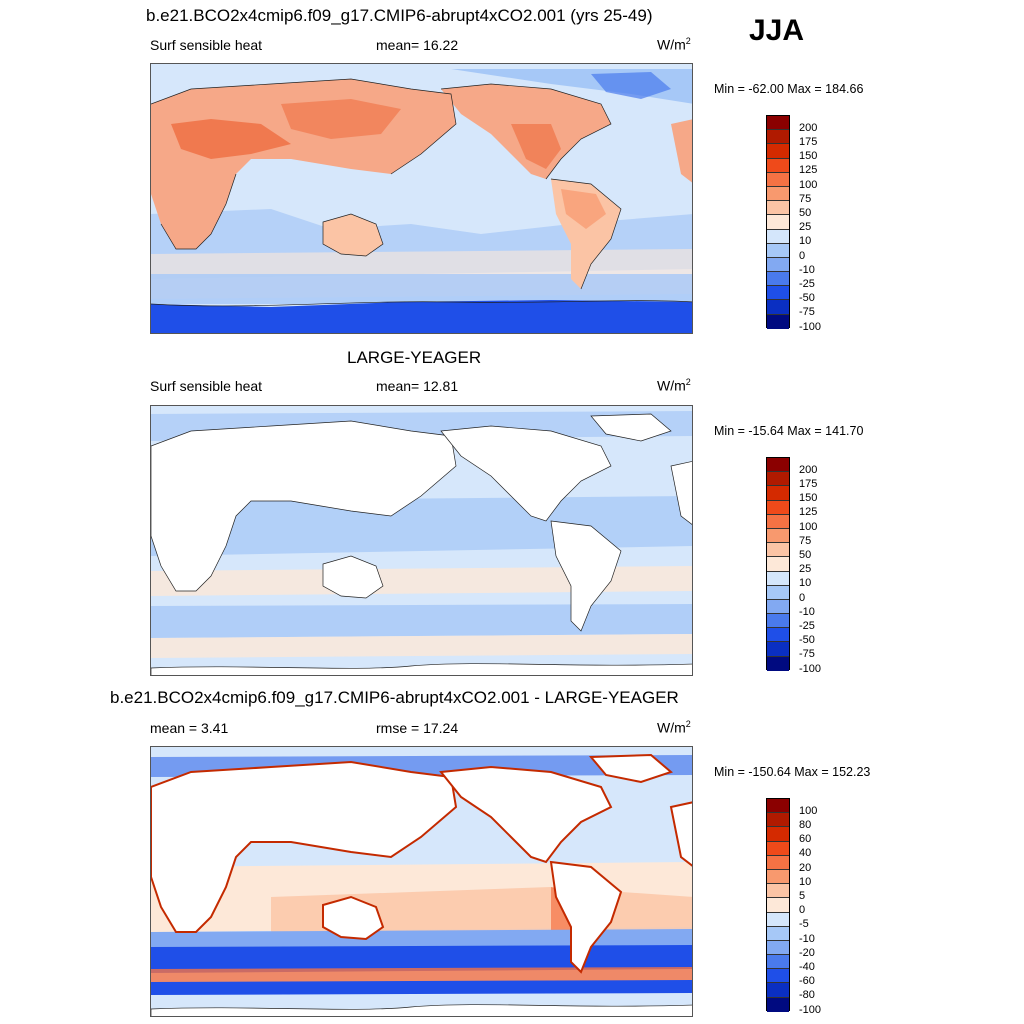 The image size is (1024, 1024). I want to click on panel1-colorbar, so click(778, 222).